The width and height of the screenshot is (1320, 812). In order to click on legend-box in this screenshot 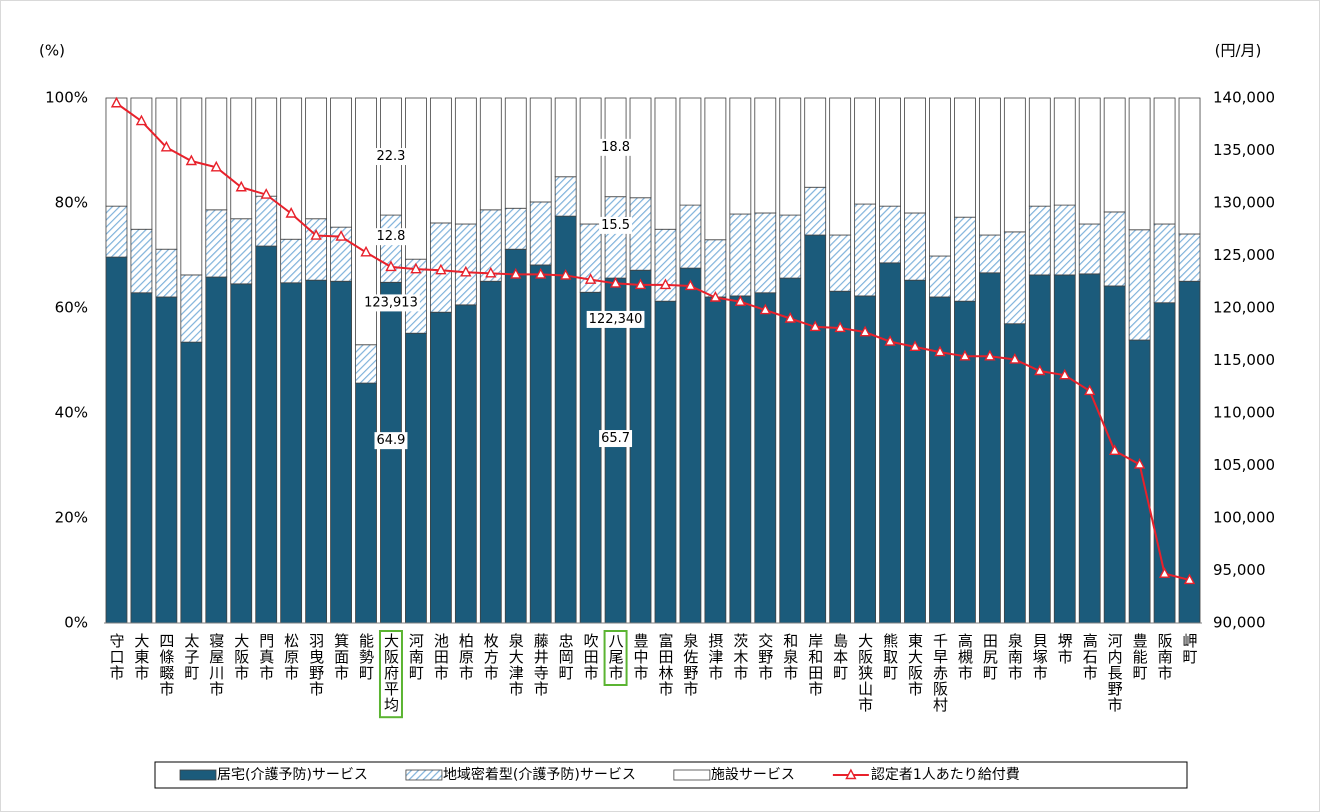, I will do `click(671, 775)`.